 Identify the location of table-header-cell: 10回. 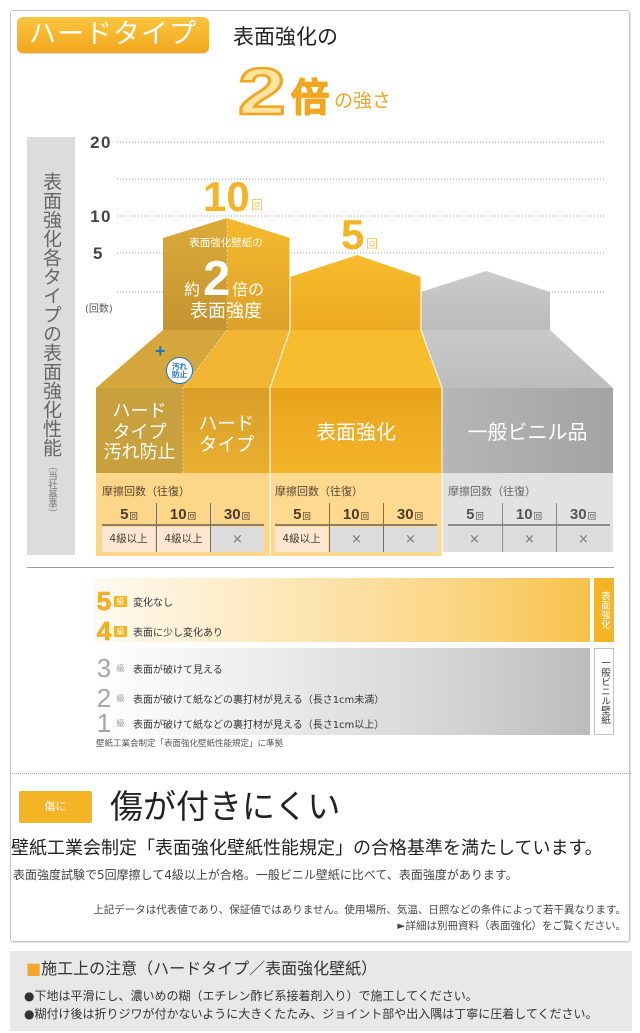
(356, 513).